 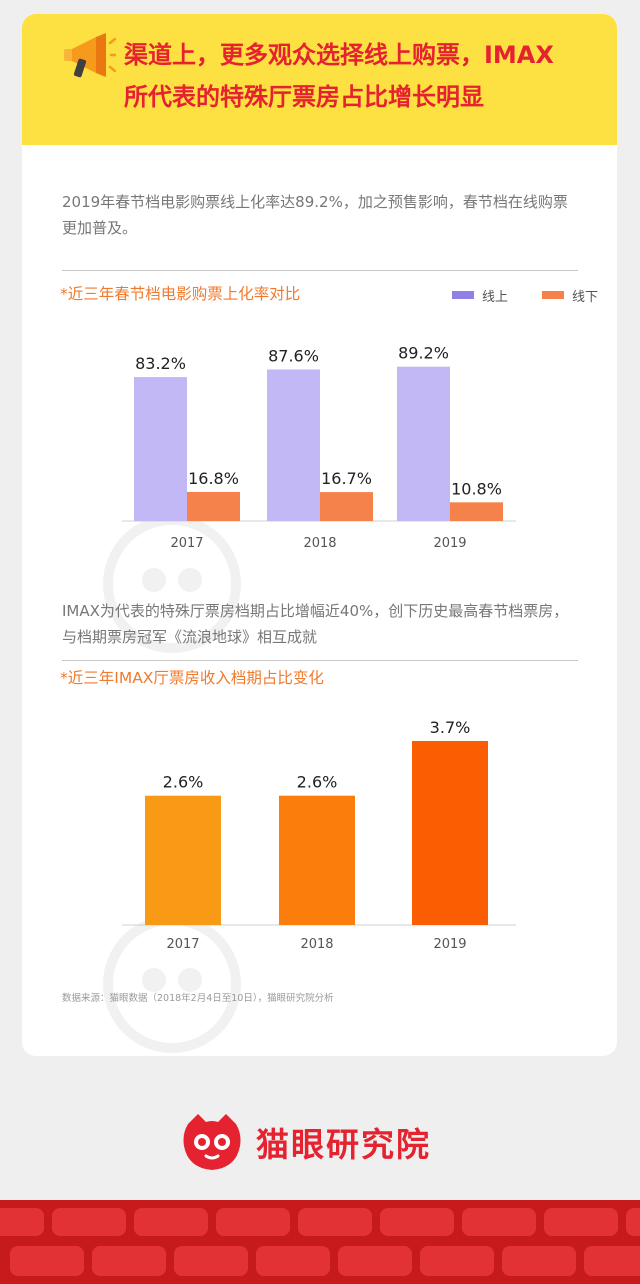 I want to click on brand-logo: 猫眼研究院, so click(x=325, y=1142).